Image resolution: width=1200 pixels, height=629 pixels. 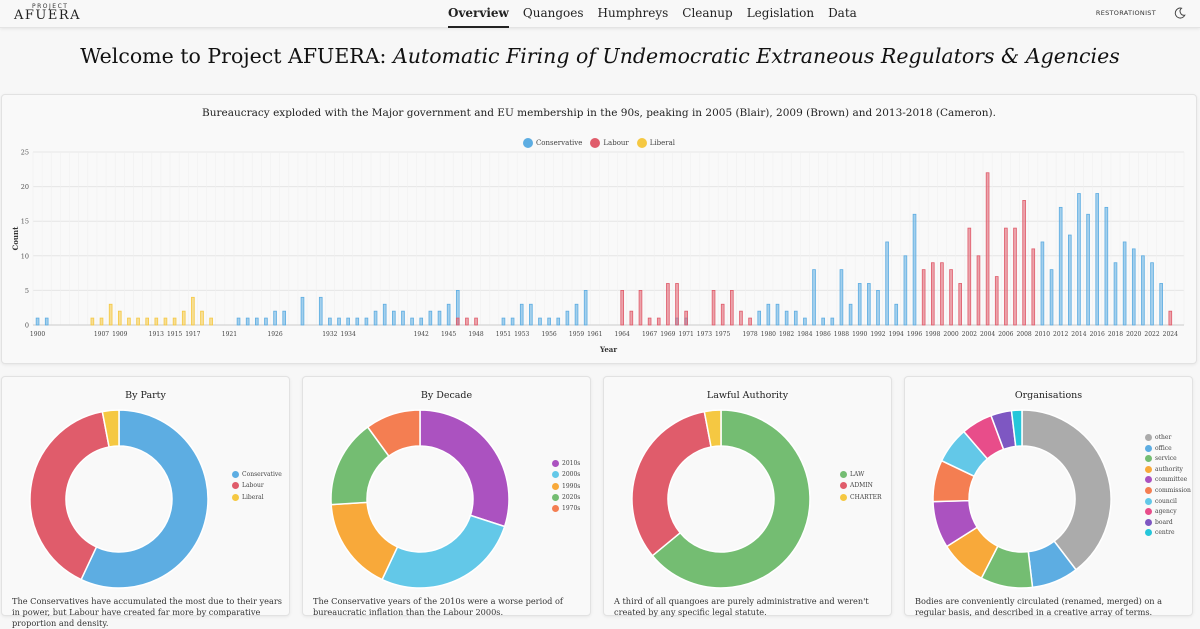 What do you see at coordinates (860, 474) in the screenshot?
I see `legend-item-law: LAW` at bounding box center [860, 474].